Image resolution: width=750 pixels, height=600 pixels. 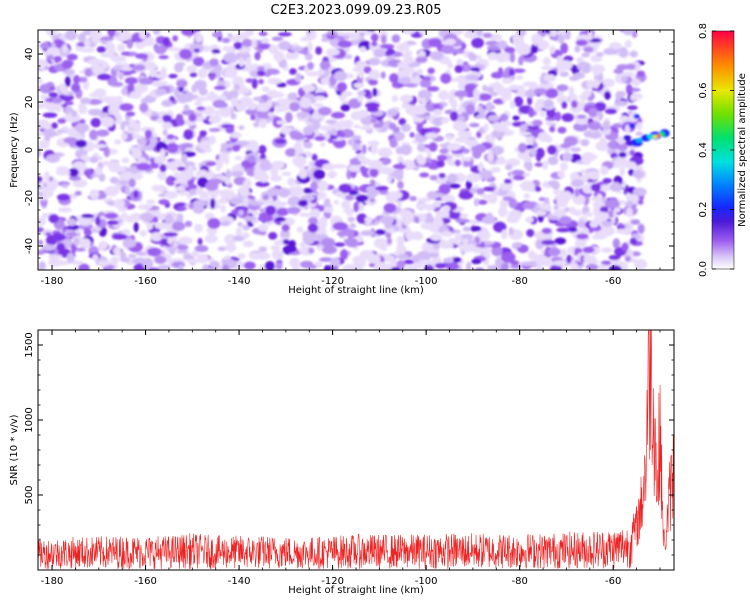 What do you see at coordinates (703, 91) in the screenshot?
I see `colorbar-tick-label: 0.6` at bounding box center [703, 91].